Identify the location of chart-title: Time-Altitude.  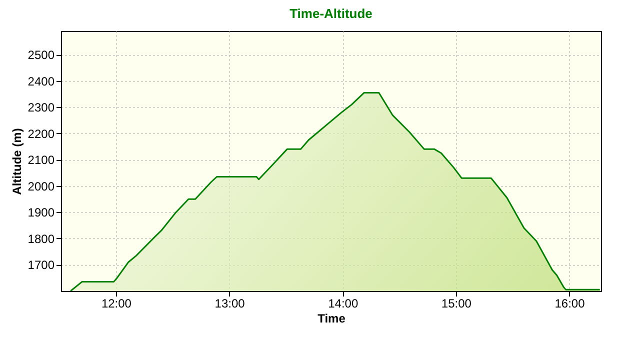
(331, 13).